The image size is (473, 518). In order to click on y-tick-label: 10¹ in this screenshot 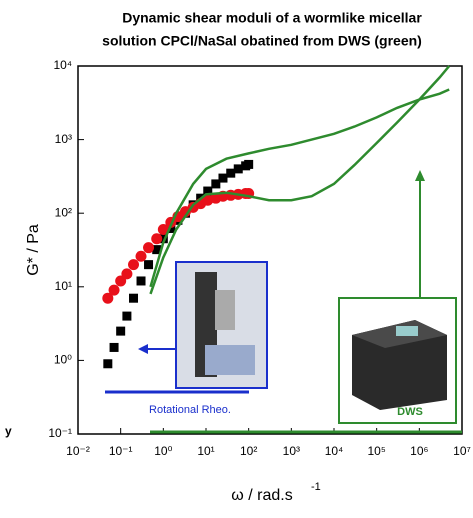, I will do `click(63, 286)`.